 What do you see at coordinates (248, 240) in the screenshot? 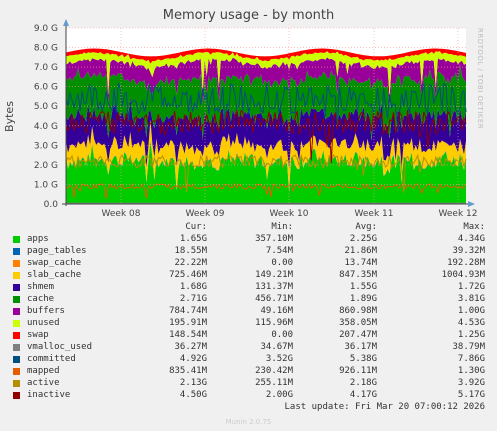
I see `legend-row: apps 1.65G 357.10M 2.25G 4.34G` at bounding box center [248, 240].